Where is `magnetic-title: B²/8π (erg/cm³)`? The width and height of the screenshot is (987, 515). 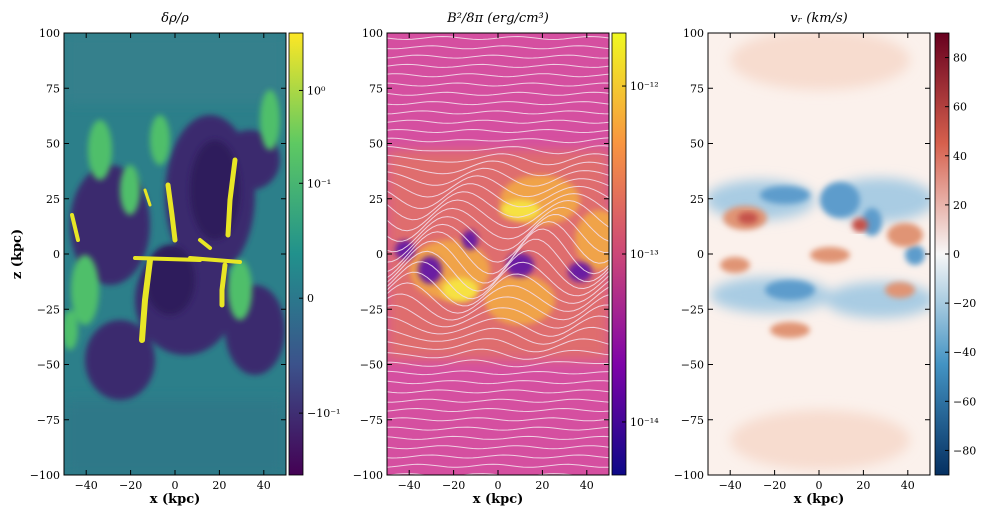 magnetic-title: B²/8π (erg/cm³) is located at coordinates (497, 18).